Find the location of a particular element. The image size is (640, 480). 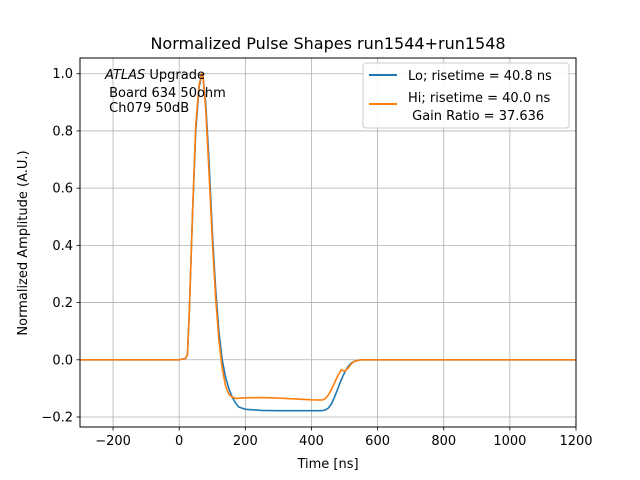

x-tick-label: 1000 is located at coordinates (509, 441).